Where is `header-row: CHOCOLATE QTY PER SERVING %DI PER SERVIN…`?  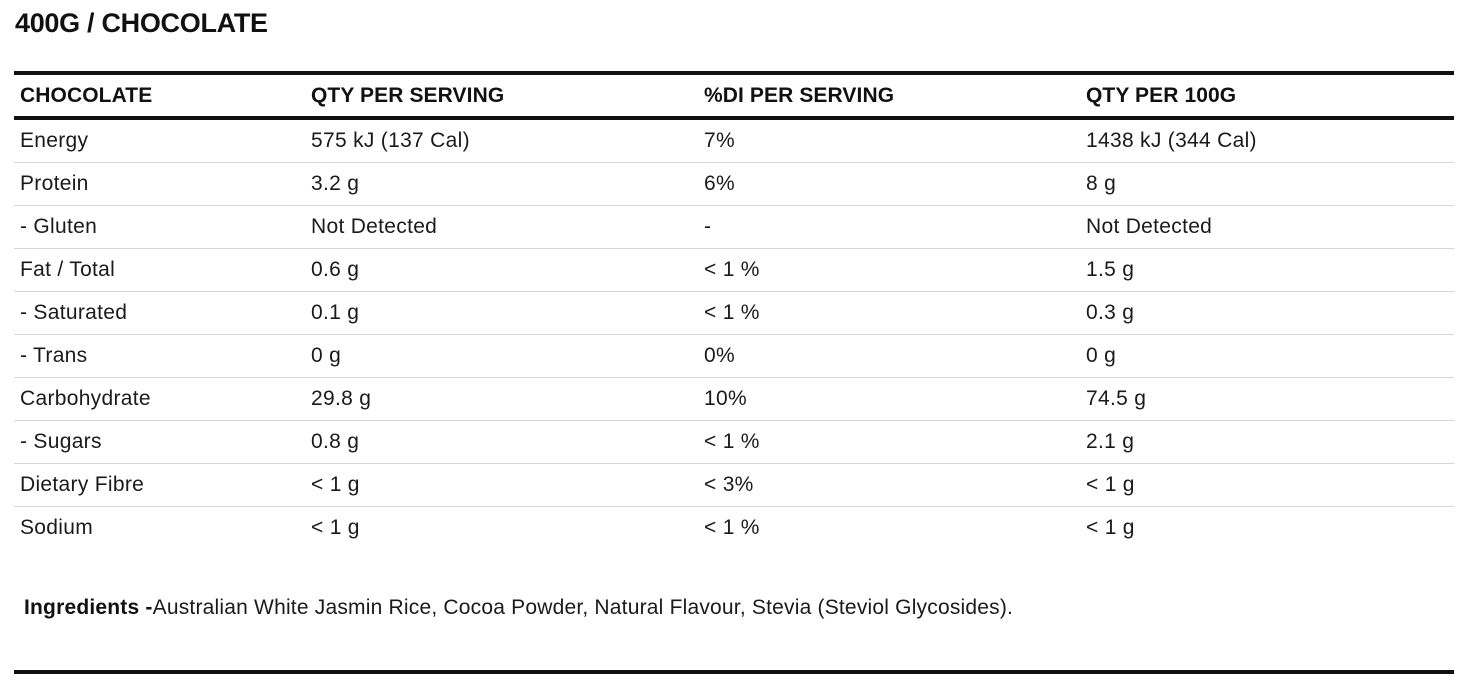
header-row: CHOCOLATE QTY PER SERVING %DI PER SERVIN… is located at coordinates (734, 96).